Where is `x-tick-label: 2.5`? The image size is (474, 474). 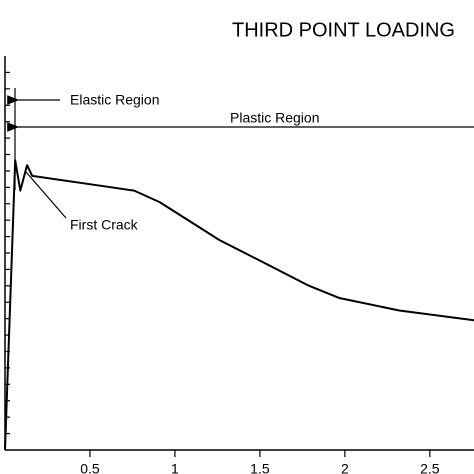
x-tick-label: 2.5 is located at coordinates (430, 467).